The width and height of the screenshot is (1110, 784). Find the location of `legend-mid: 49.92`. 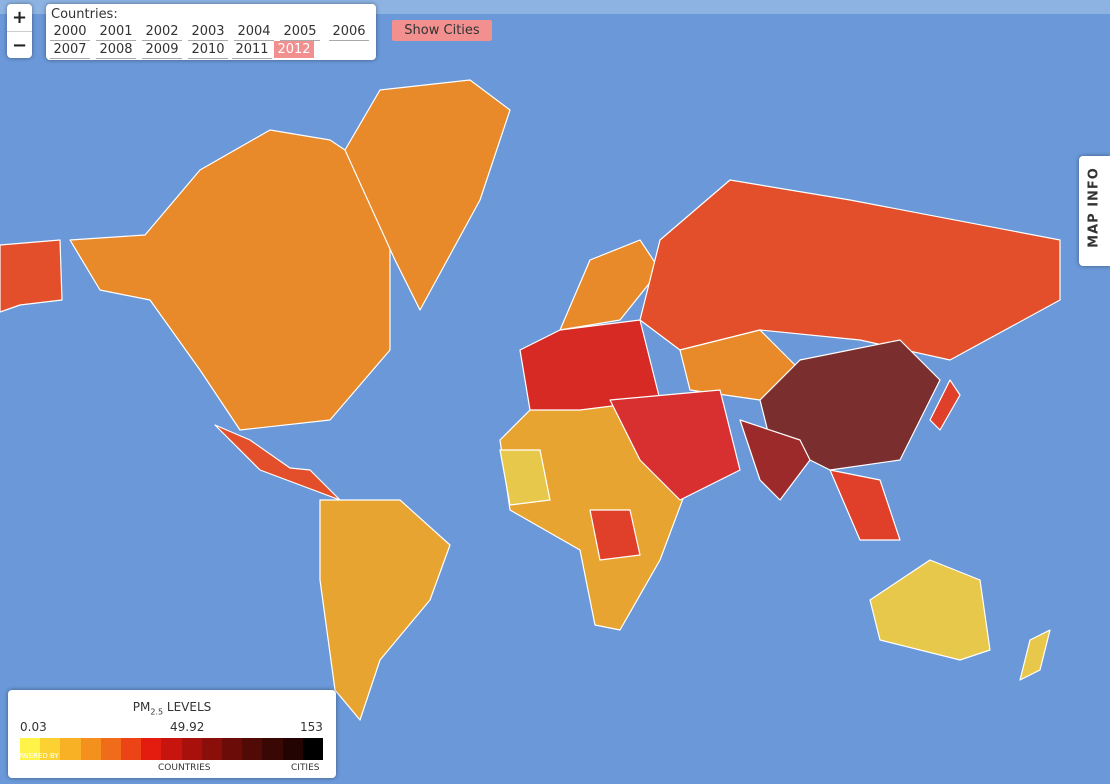

legend-mid: 49.92 is located at coordinates (187, 727).